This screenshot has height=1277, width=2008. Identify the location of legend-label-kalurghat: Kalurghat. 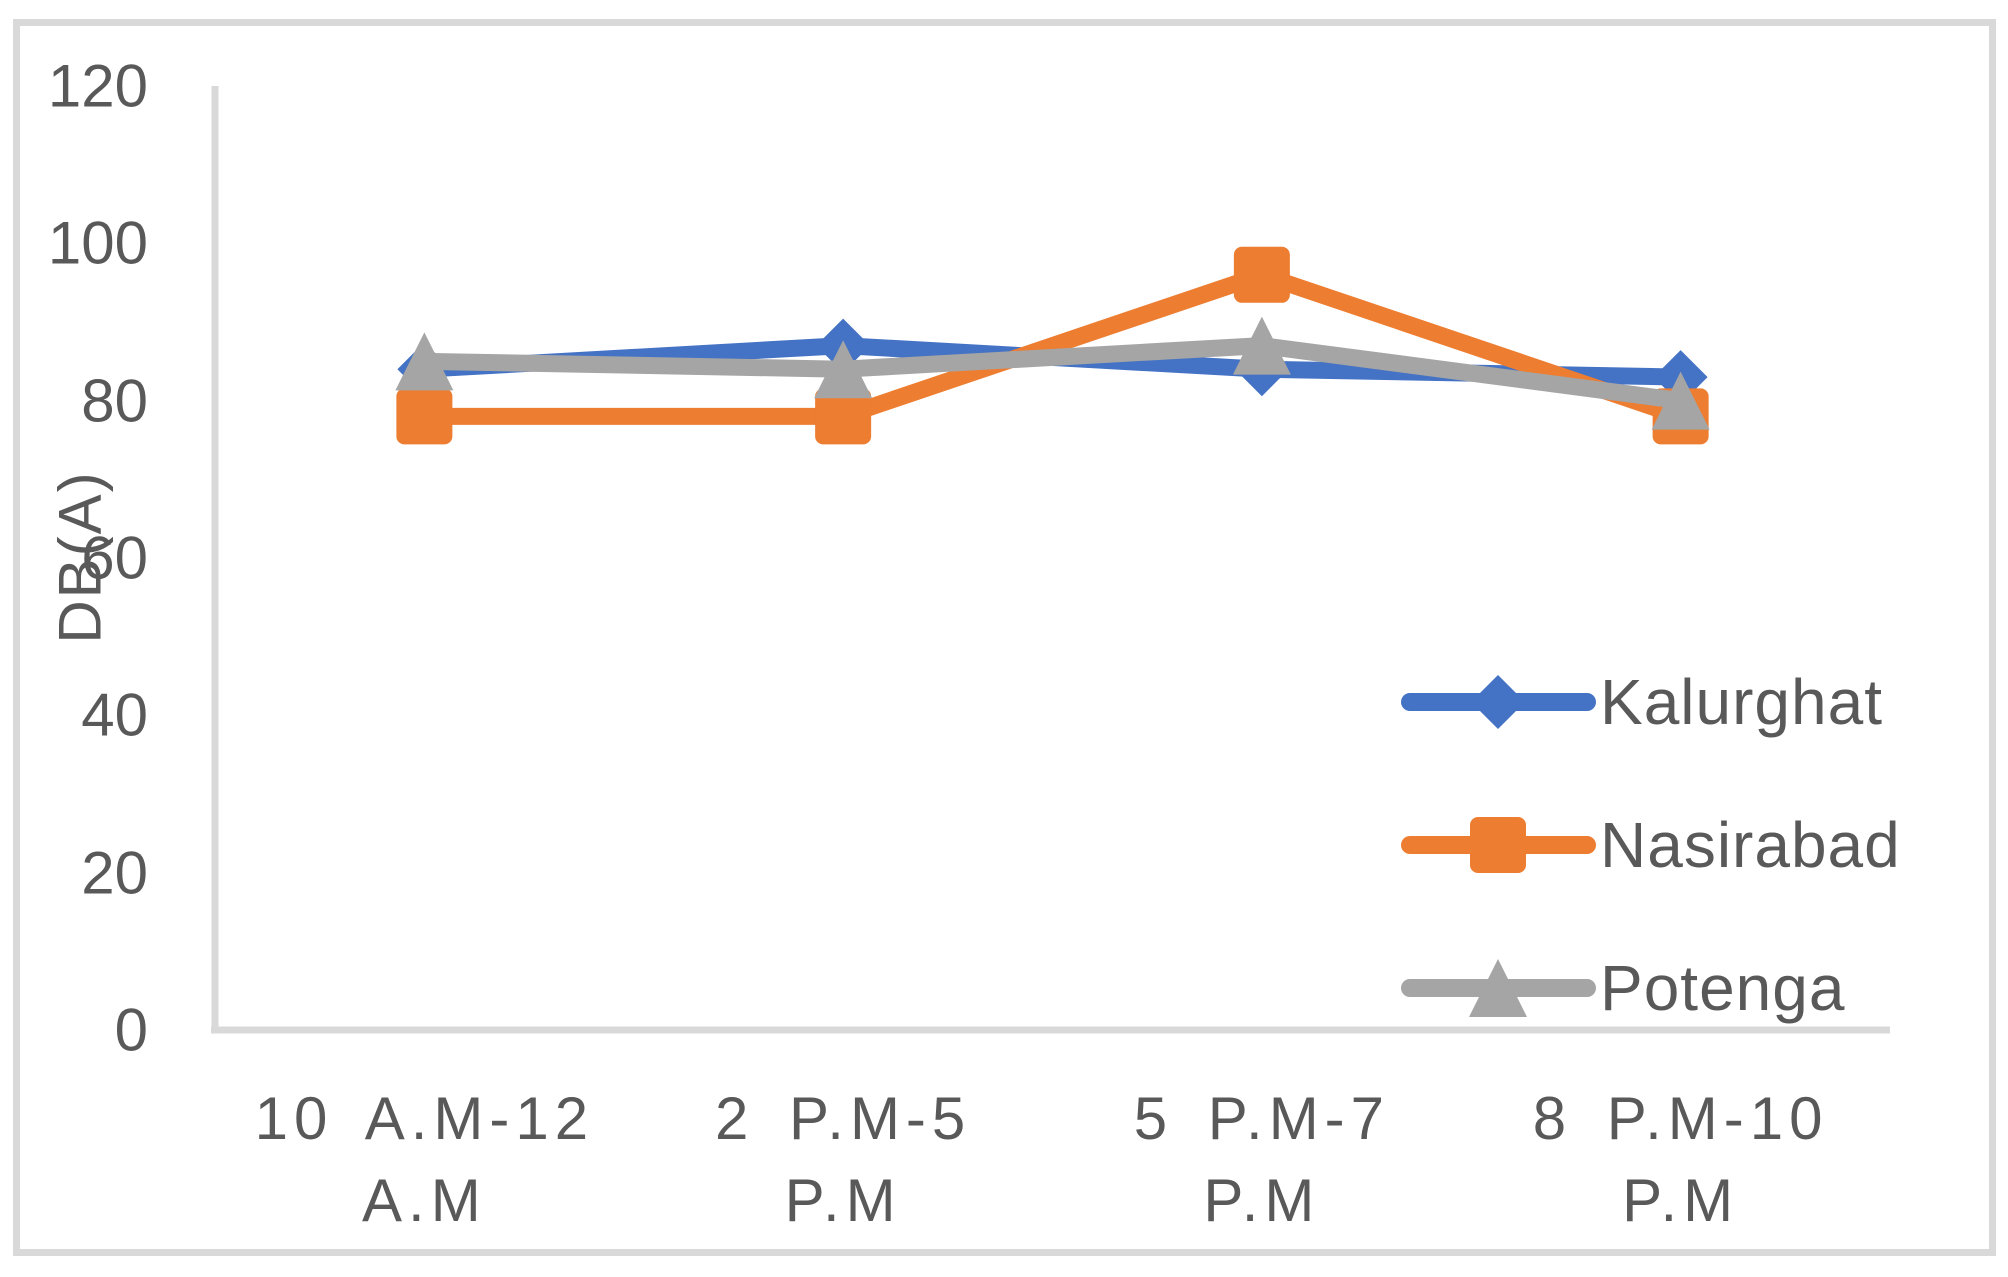
(1741, 702).